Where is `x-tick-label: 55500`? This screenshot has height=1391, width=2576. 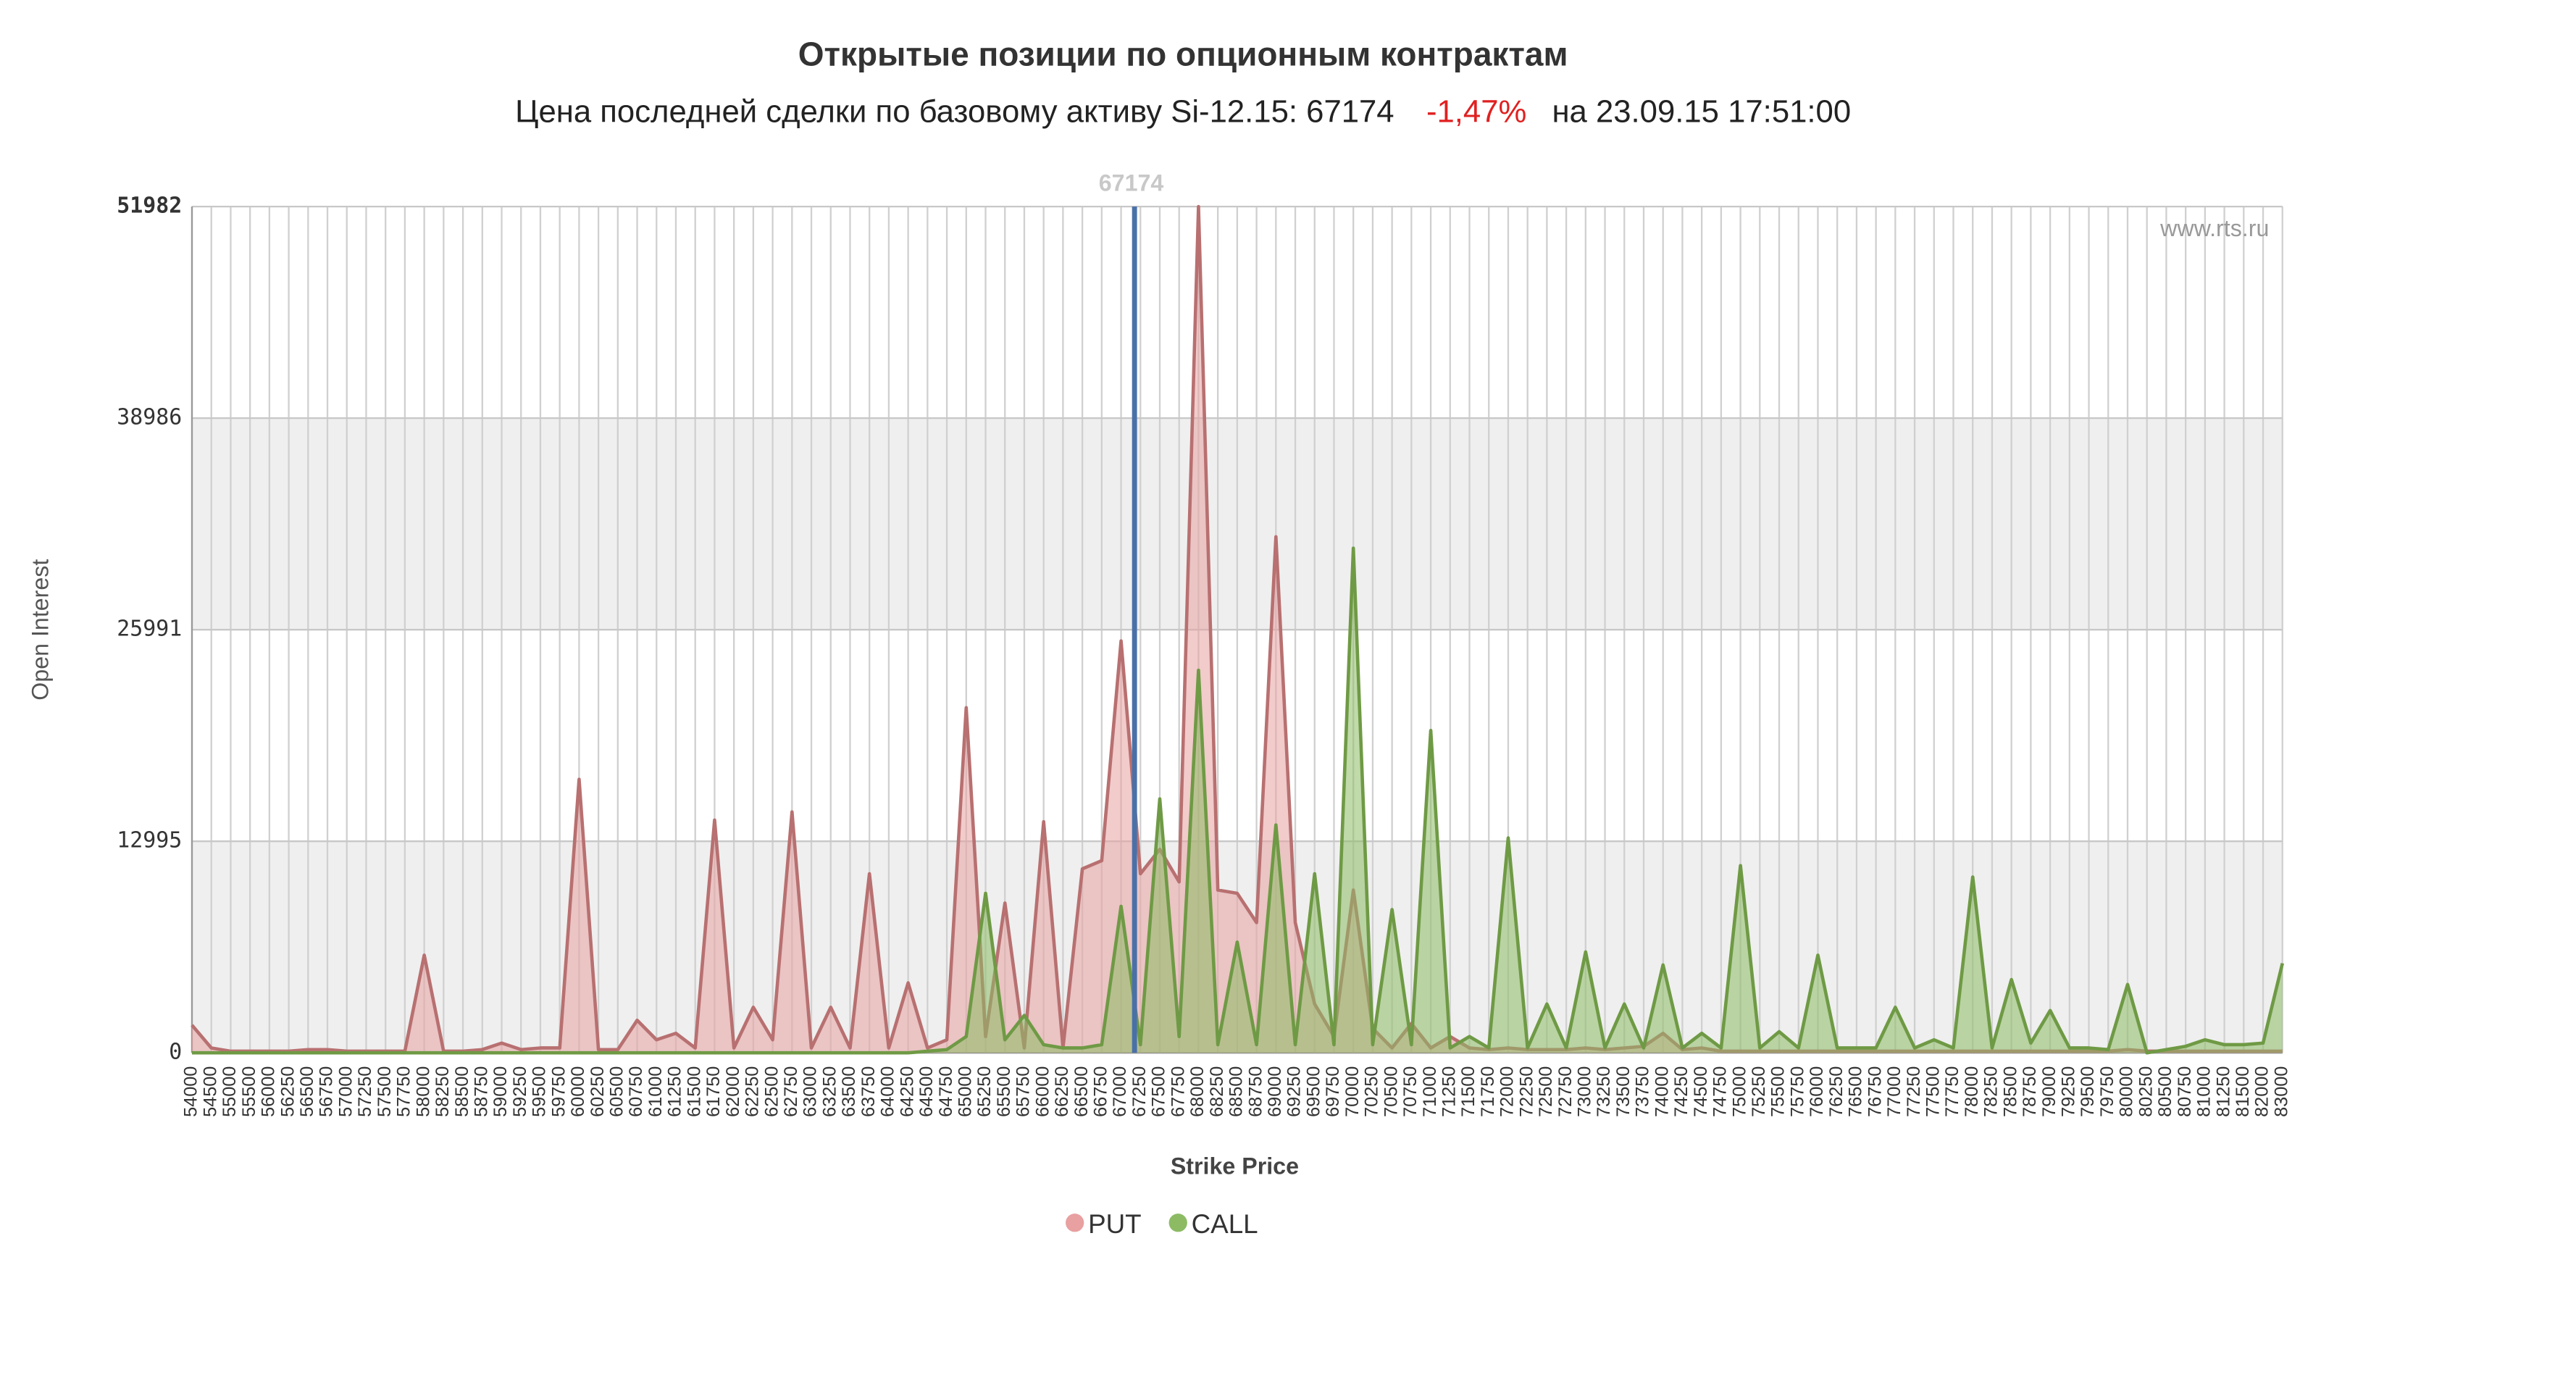
x-tick-label: 55500 is located at coordinates (249, 1091).